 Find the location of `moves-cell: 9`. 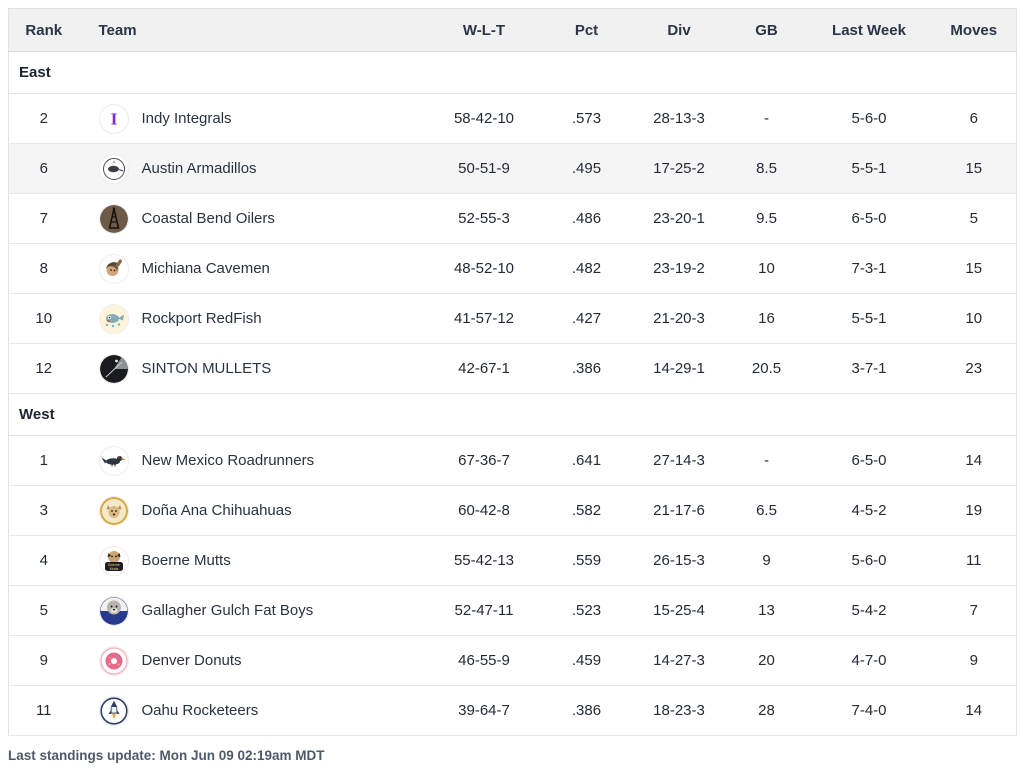

moves-cell: 9 is located at coordinates (974, 660).